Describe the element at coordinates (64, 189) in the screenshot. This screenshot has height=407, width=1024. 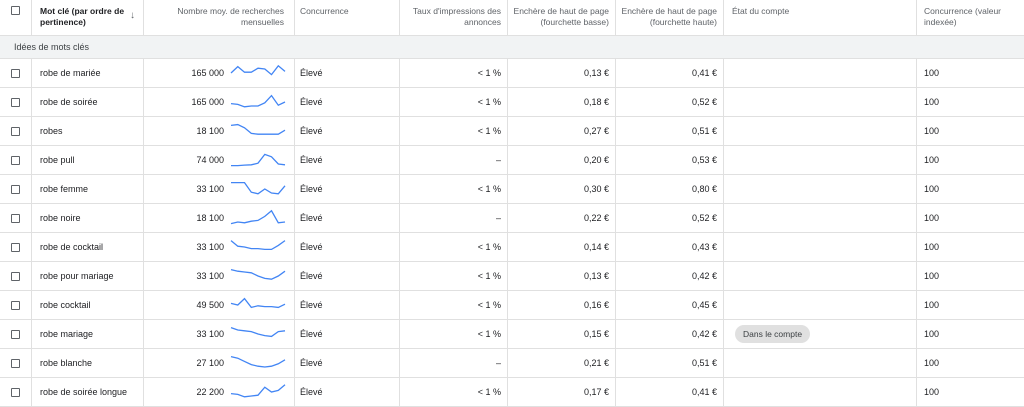
I see `keyword-text: robe femme` at that location.